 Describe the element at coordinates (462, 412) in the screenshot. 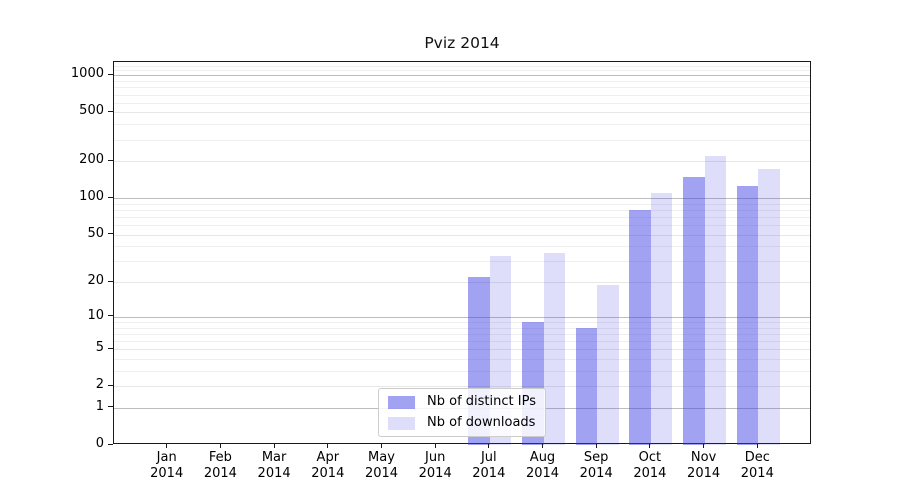

I see `legend: Nb of distinct IPs Nb of downloads` at that location.